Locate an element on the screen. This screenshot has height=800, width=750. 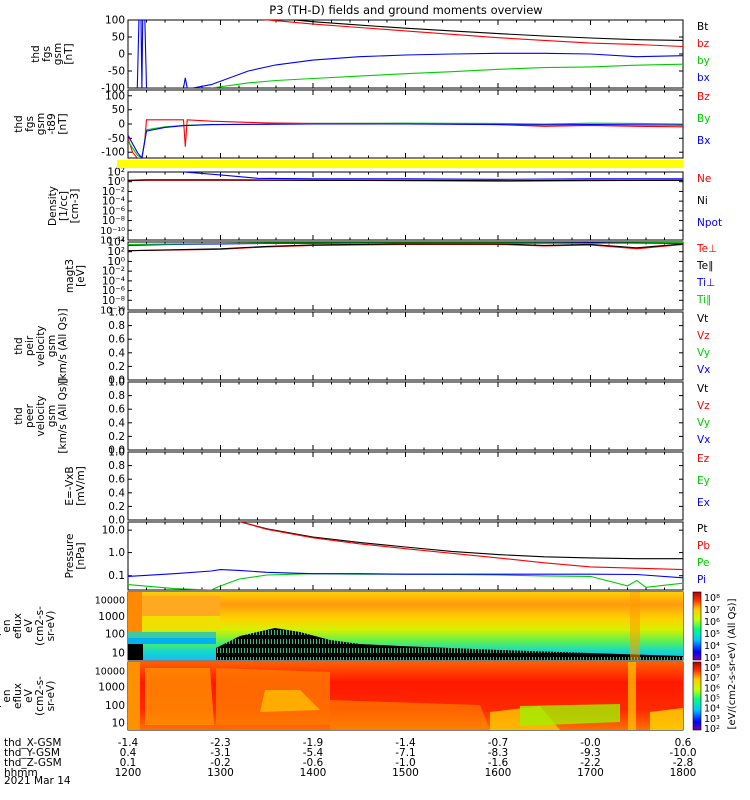
colorbar-label: [eV/(cm2-s-sr-eV) (All Qs)] is located at coordinates (732, 663).